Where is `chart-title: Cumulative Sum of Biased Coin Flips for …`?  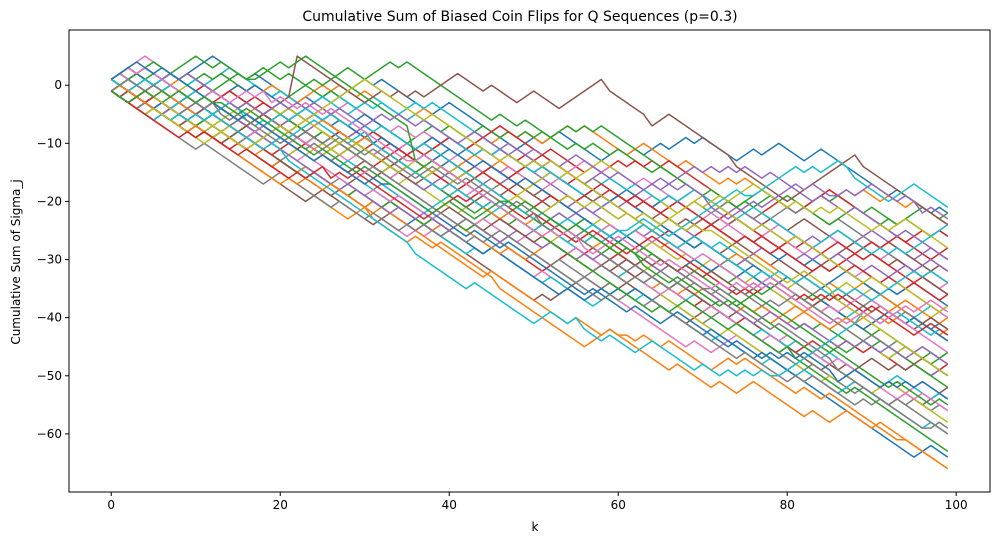 chart-title: Cumulative Sum of Biased Coin Flips for … is located at coordinates (519, 17).